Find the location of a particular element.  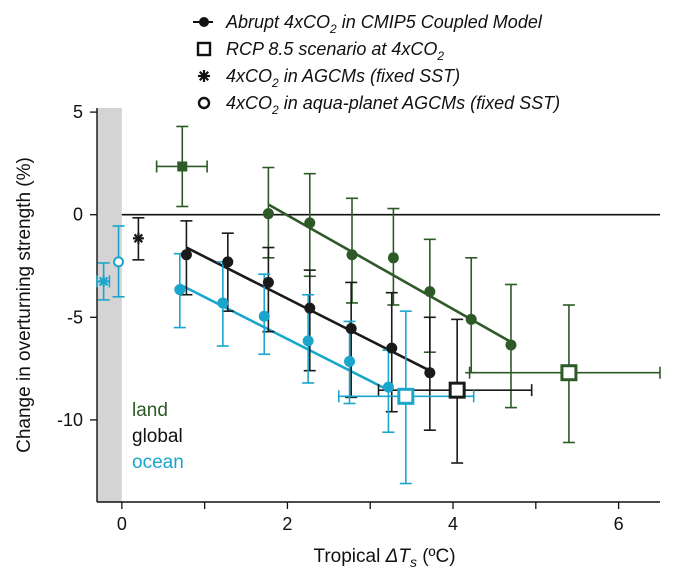

legend-label: 4xCO2 in aqua-planet AGCMs (fixed SST) is located at coordinates (393, 105).